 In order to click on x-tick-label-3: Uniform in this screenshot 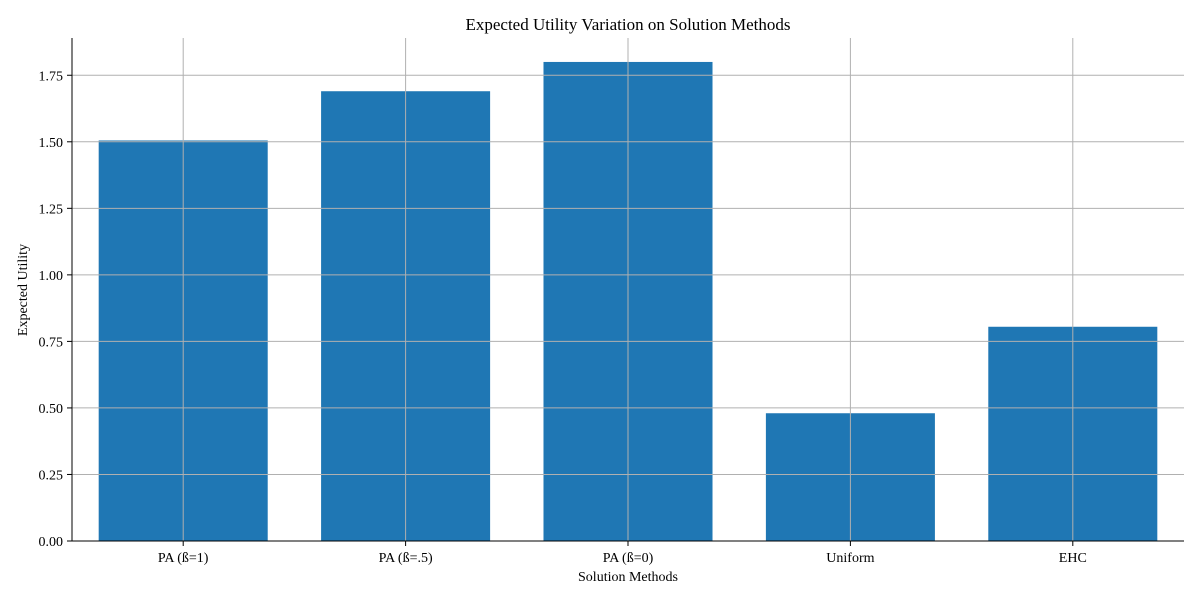, I will do `click(850, 558)`.